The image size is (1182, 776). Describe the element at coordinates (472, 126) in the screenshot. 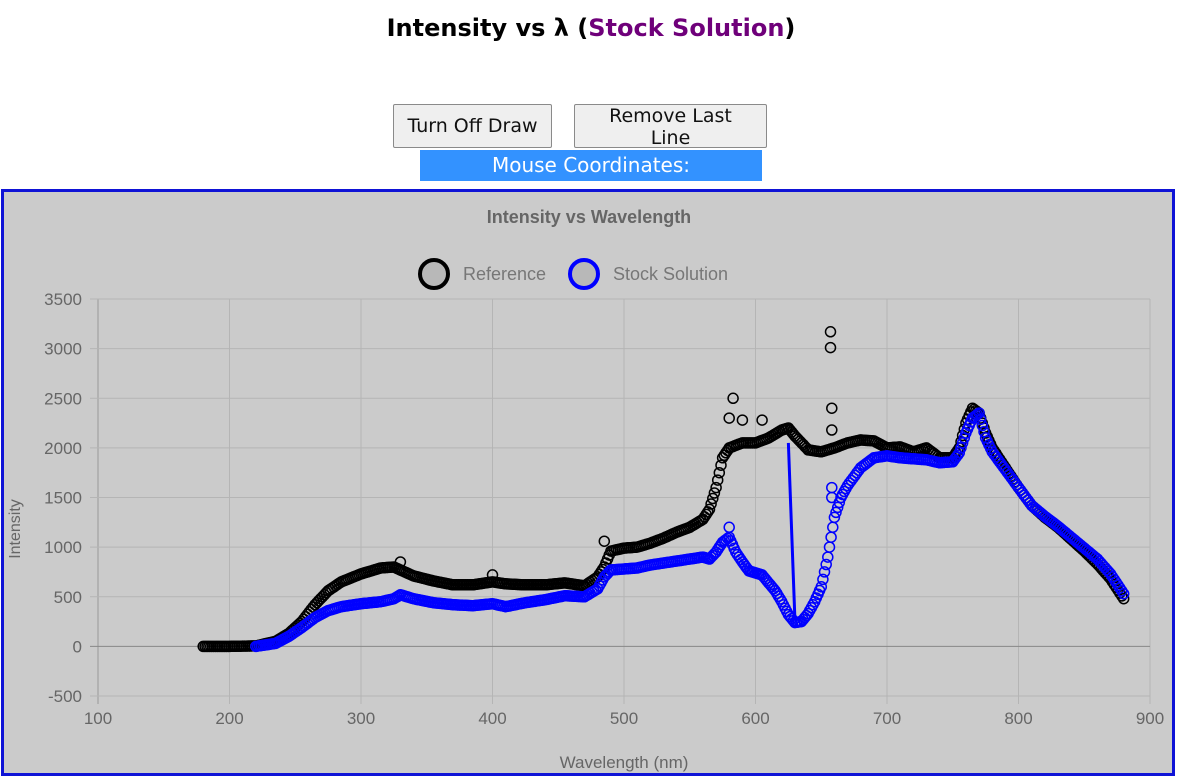

I see `turn-off-draw-button: Turn Off Draw` at that location.